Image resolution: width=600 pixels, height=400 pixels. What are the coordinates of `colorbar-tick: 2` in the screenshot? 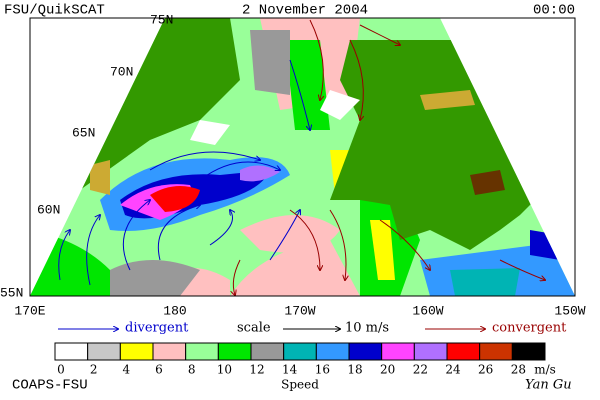 It's located at (94, 370).